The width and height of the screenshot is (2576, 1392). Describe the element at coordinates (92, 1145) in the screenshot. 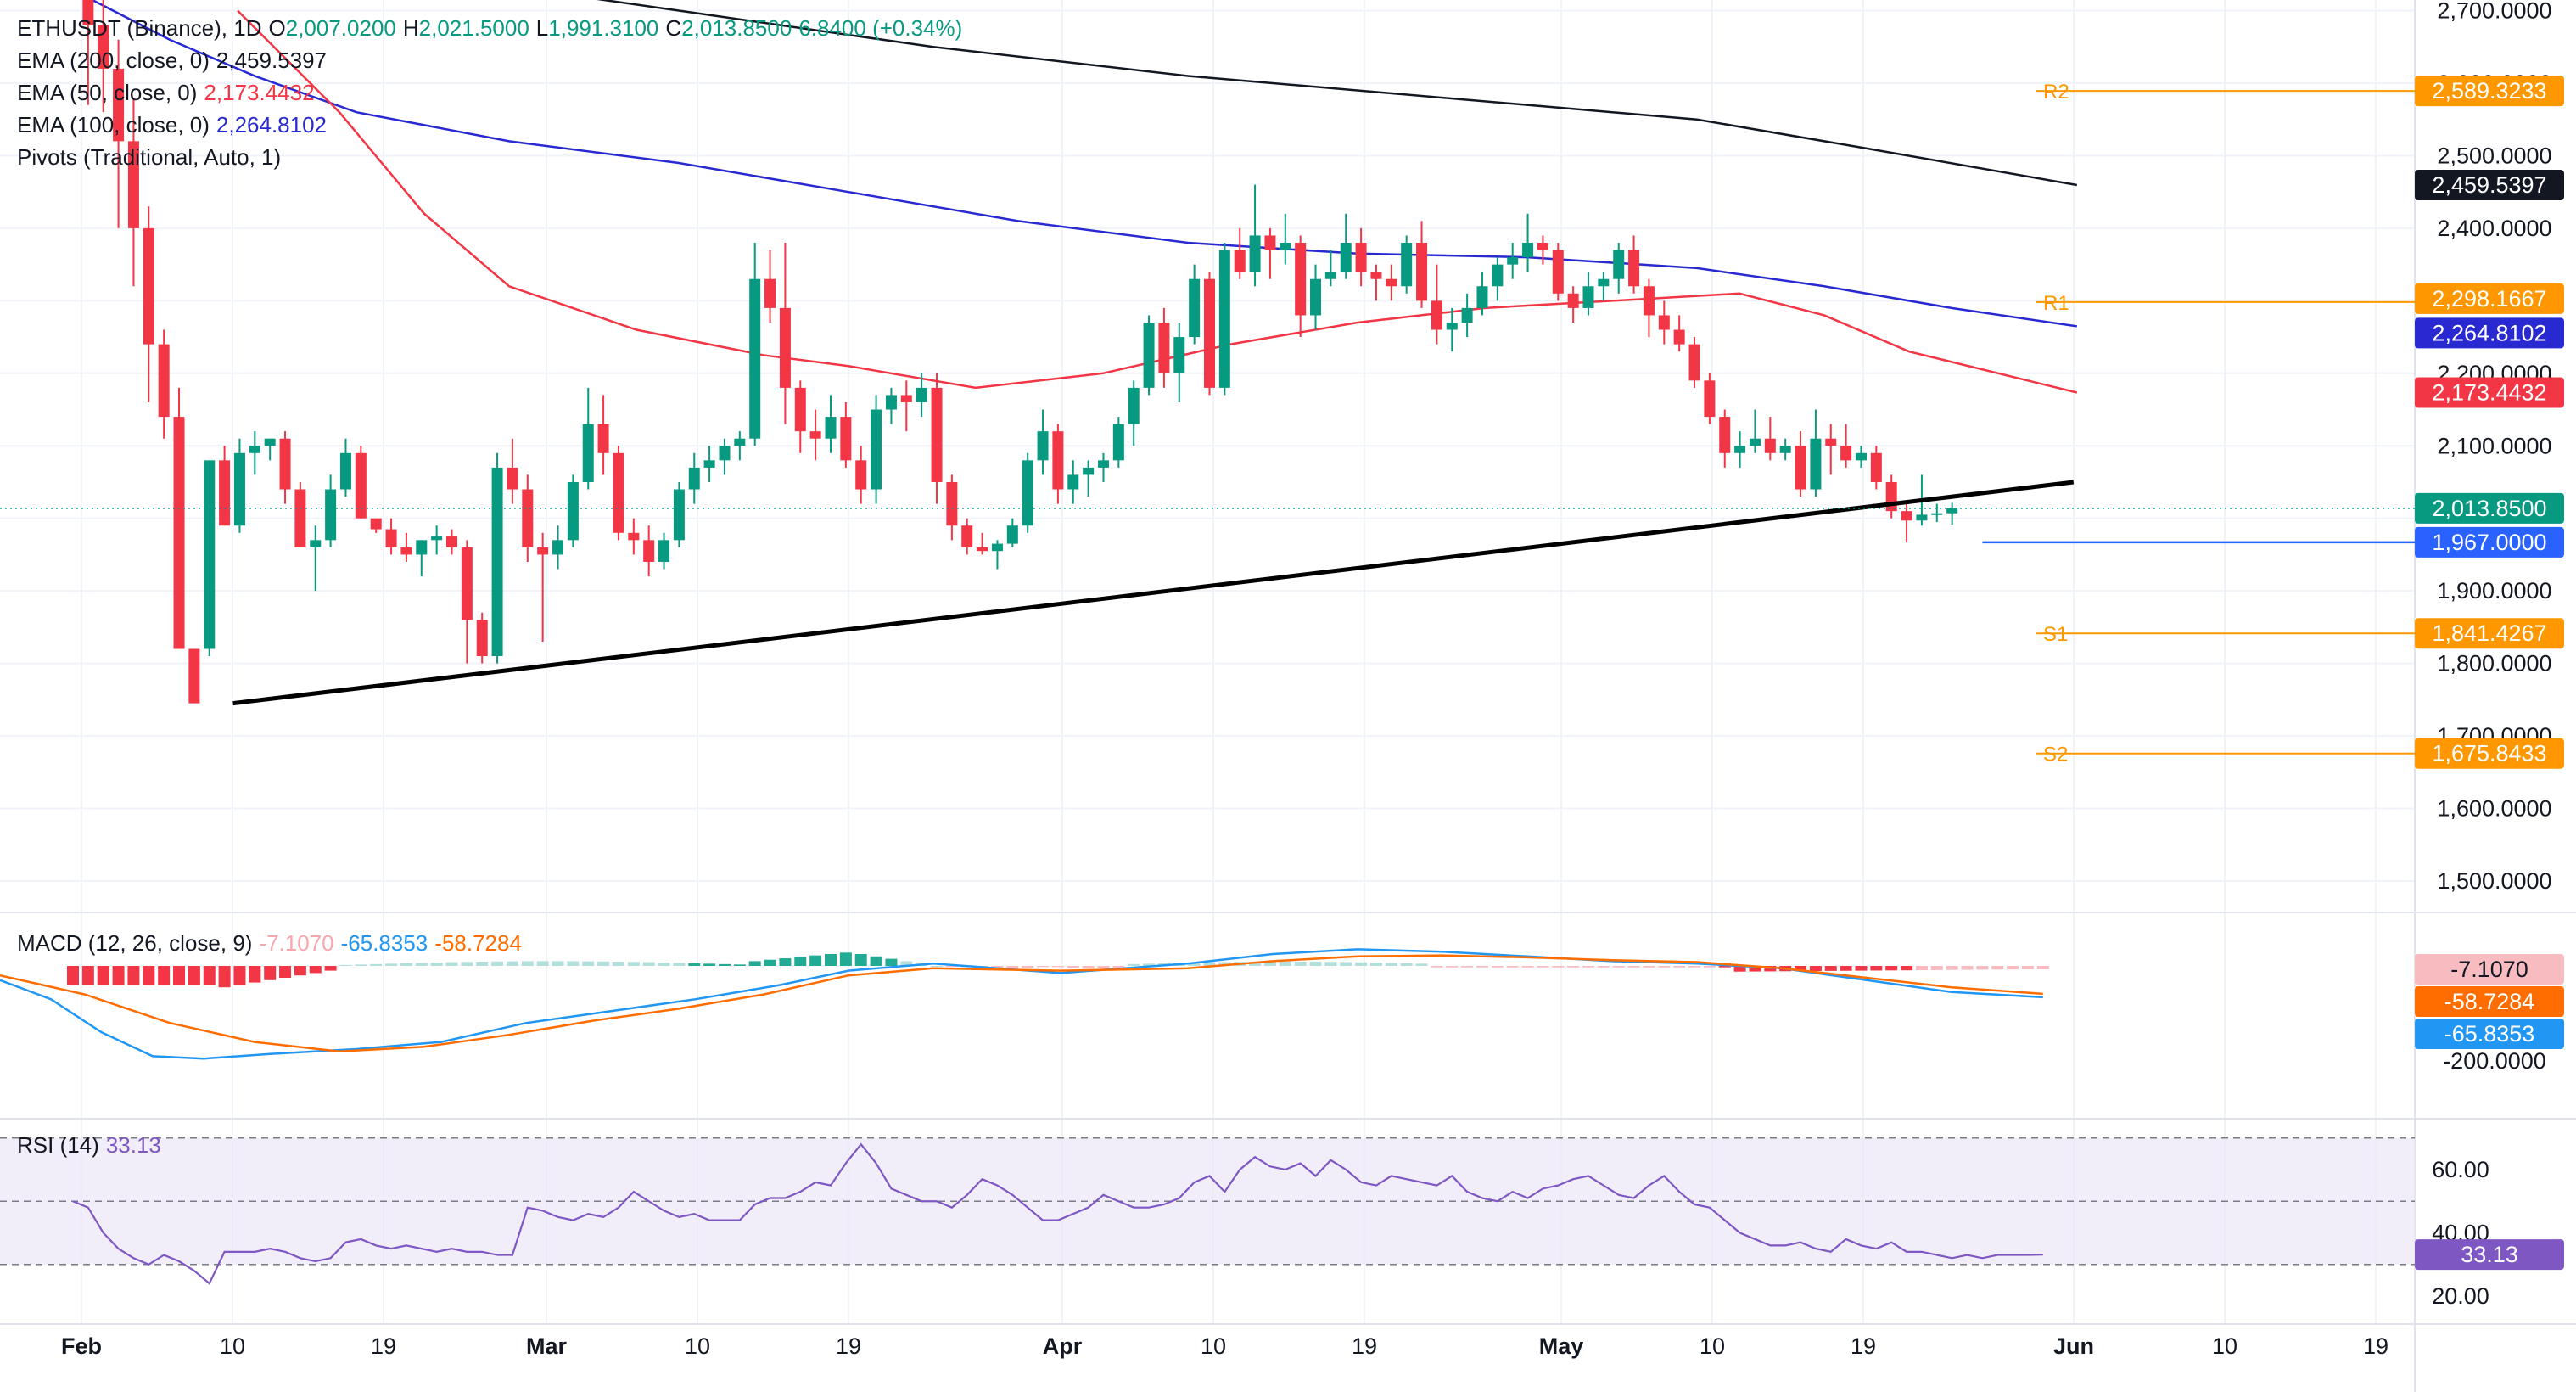

I see `rsi-legend: RSI (14) 33.13` at that location.